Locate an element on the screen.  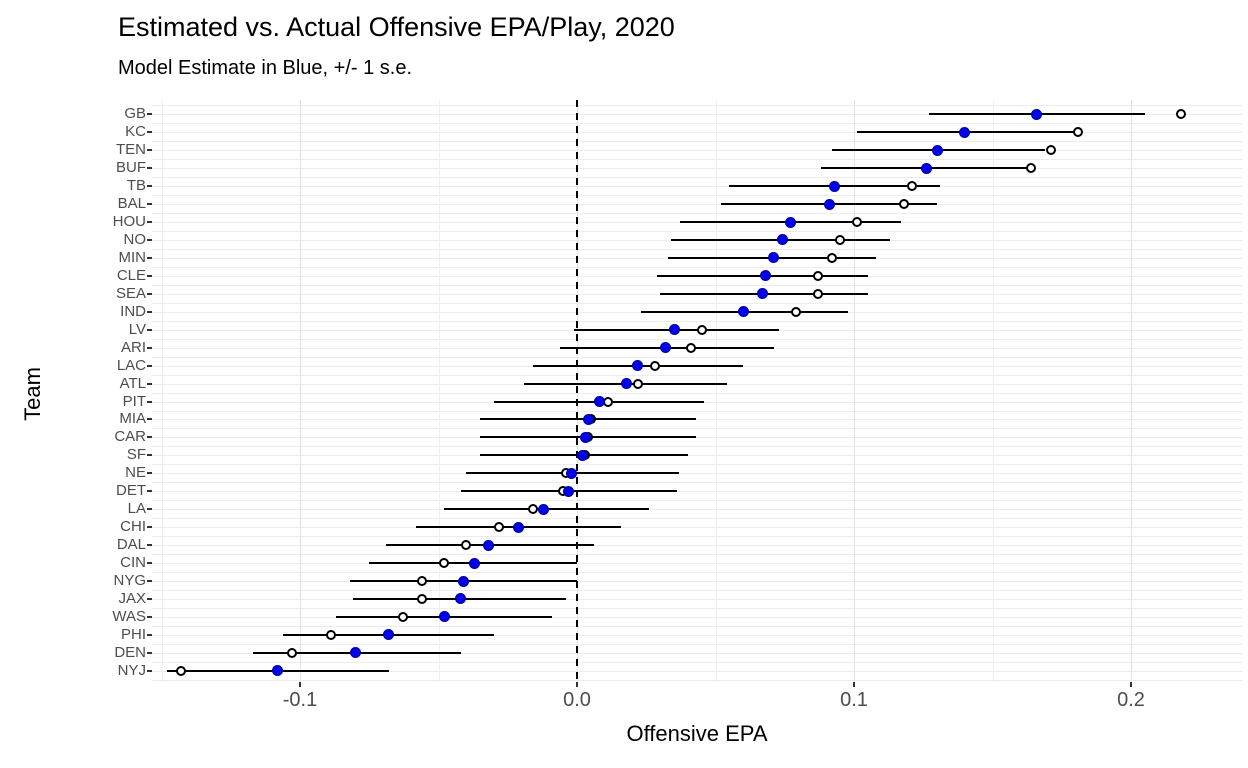
x-axis-tick-label: 0.2 is located at coordinates (1131, 700).